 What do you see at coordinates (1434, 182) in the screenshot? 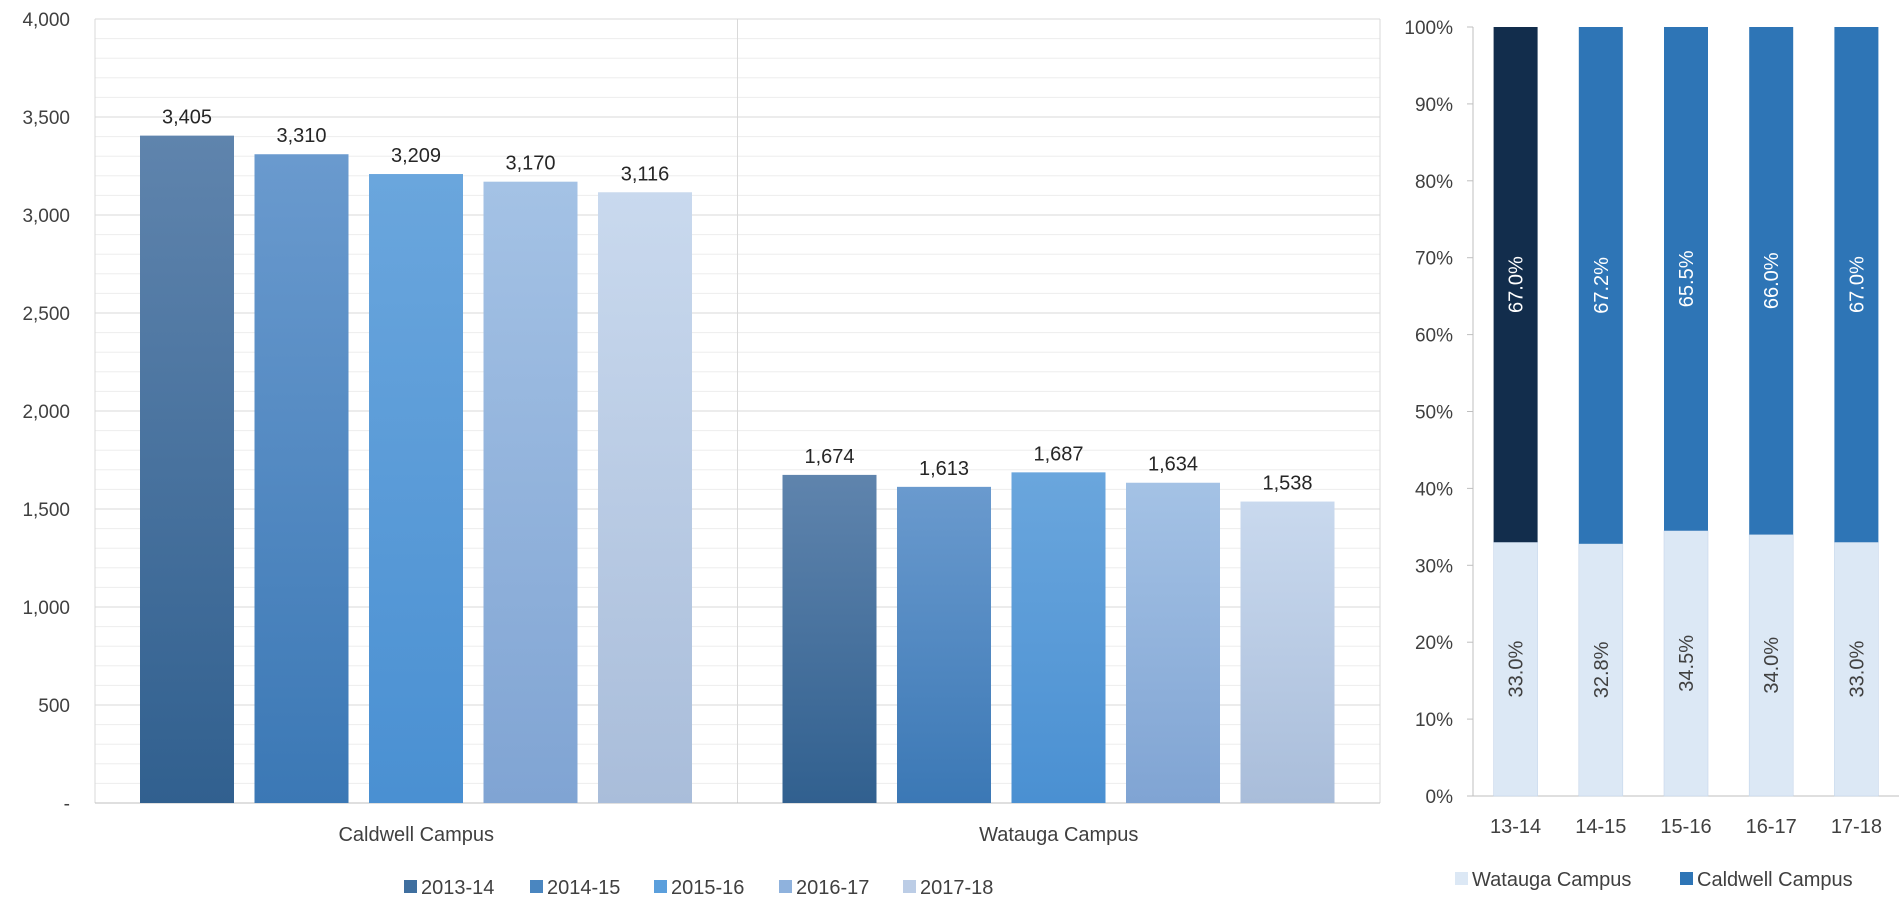
I see `y-tick-label: 80%` at bounding box center [1434, 182].